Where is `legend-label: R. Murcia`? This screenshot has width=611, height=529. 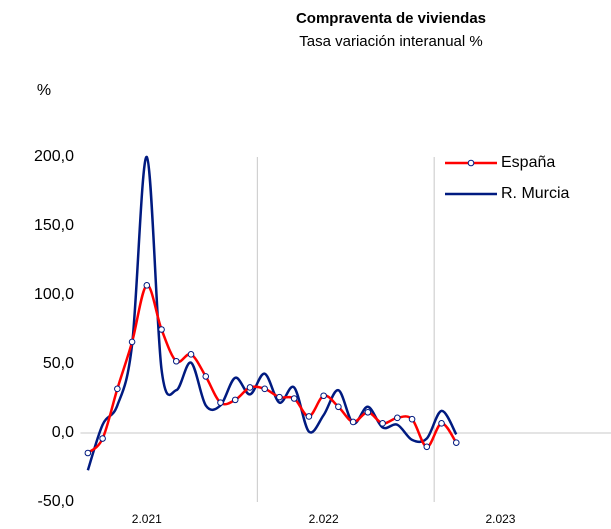
legend-label: R. Murcia is located at coordinates (535, 193).